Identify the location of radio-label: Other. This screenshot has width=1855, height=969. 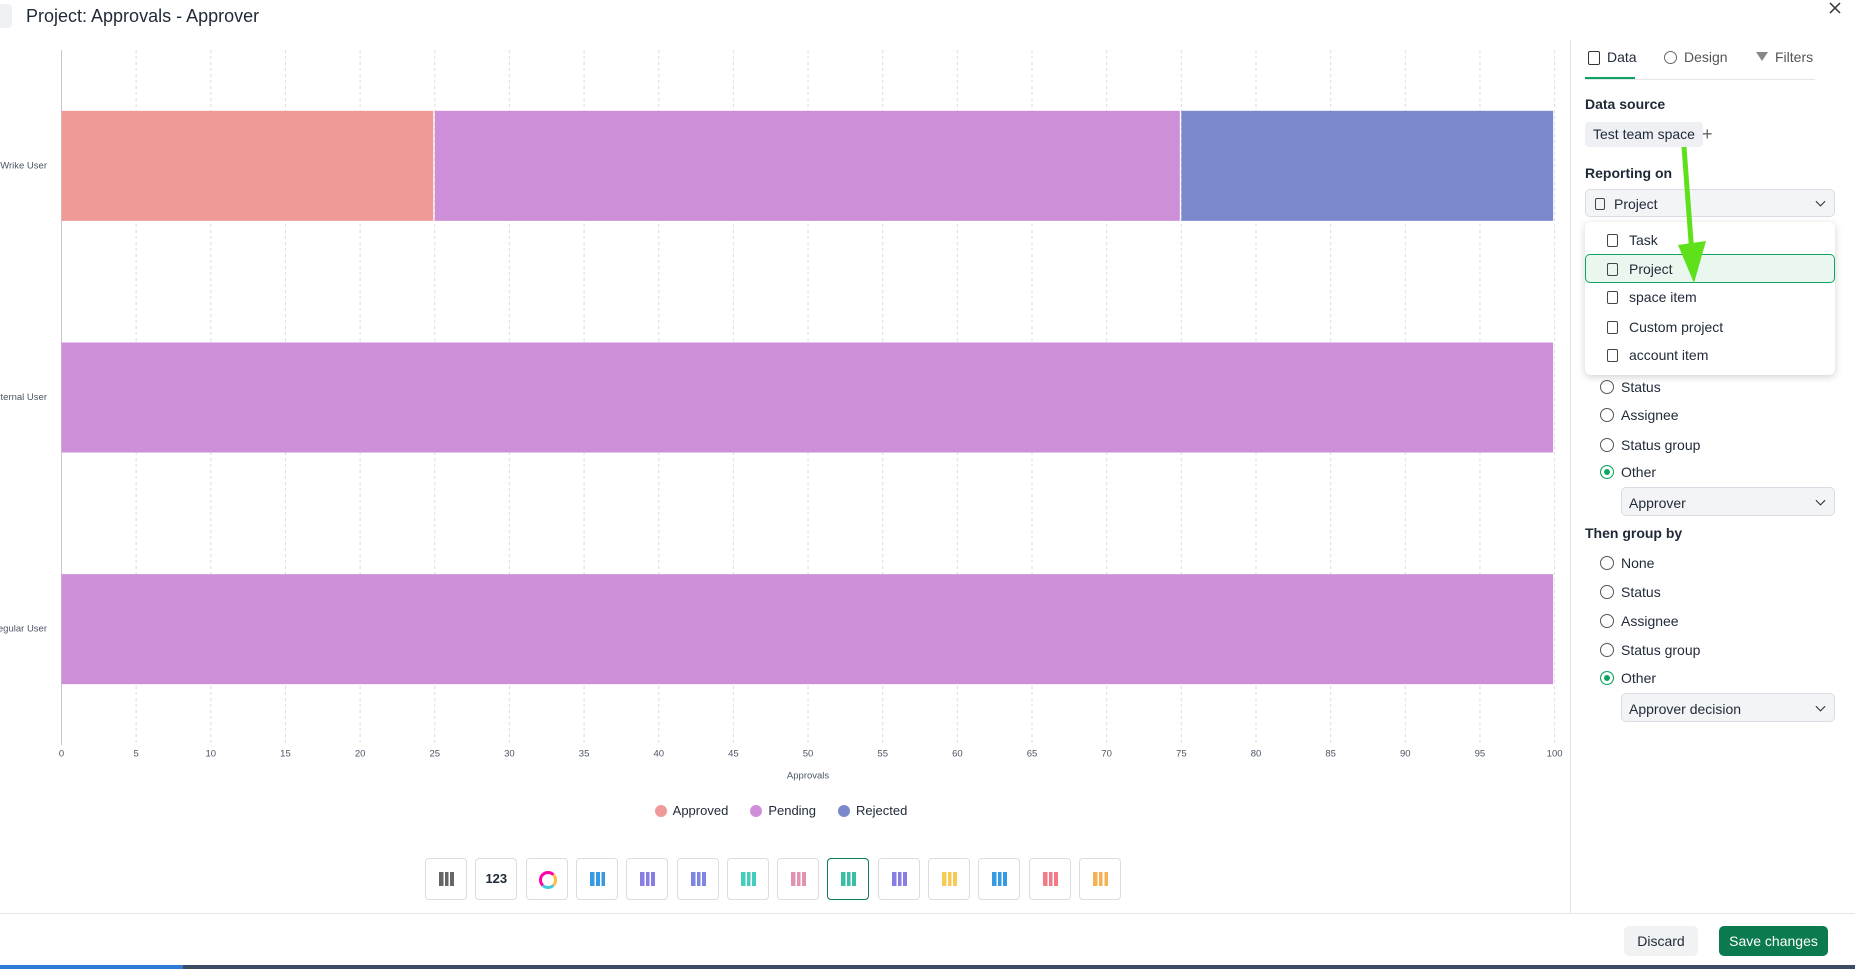
(1639, 472).